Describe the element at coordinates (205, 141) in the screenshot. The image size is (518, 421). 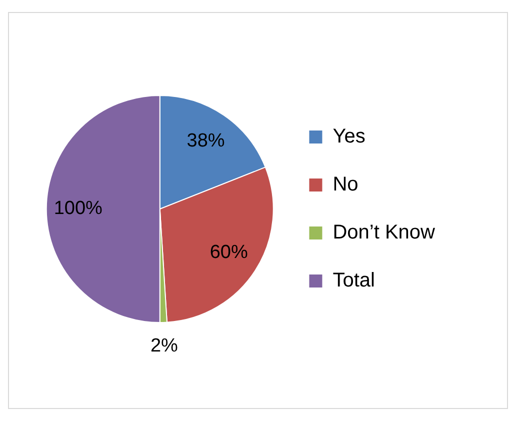
I see `data-label: 38%` at that location.